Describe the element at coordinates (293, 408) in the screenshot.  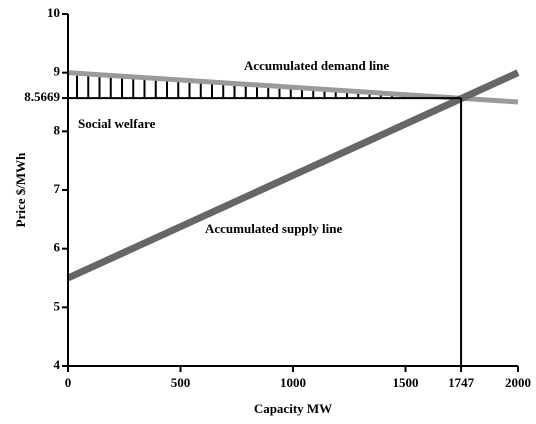
I see `x-axis-label: Capacity MW` at that location.